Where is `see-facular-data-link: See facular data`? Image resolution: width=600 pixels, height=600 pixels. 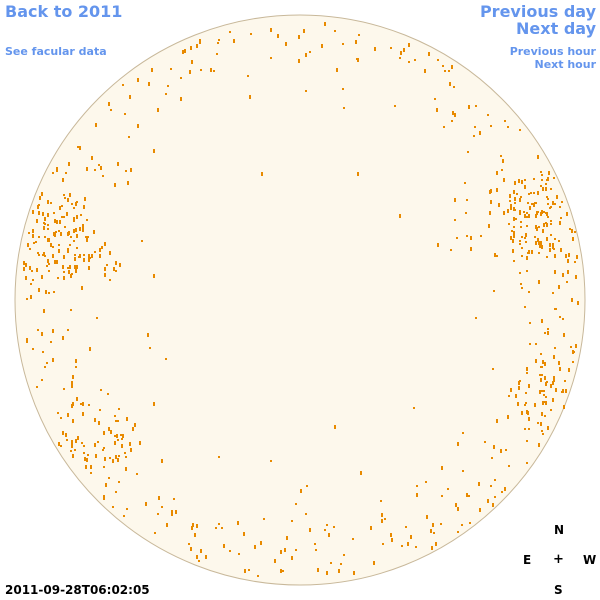
see-facular-data-link: See facular data is located at coordinates (56, 51).